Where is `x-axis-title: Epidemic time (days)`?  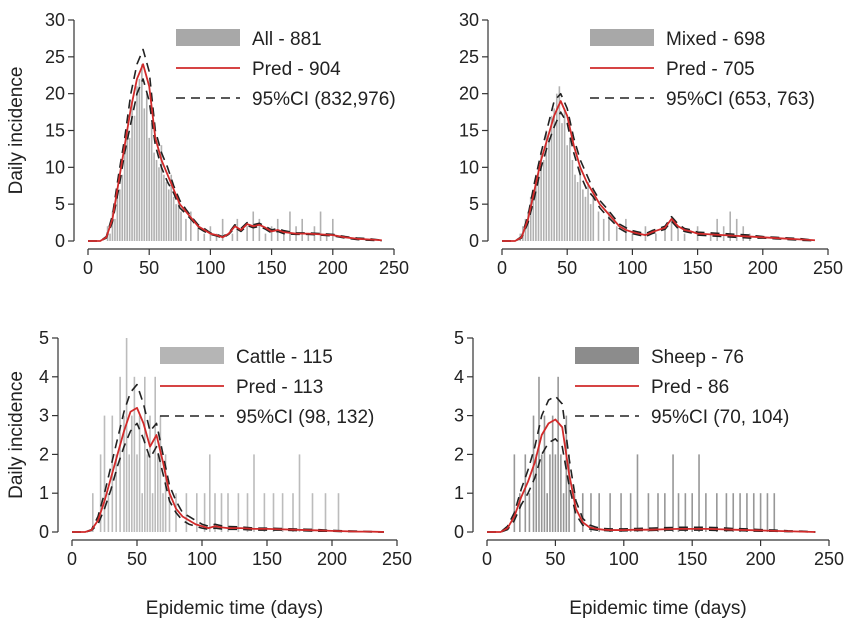
x-axis-title: Epidemic time (days) is located at coordinates (234, 608).